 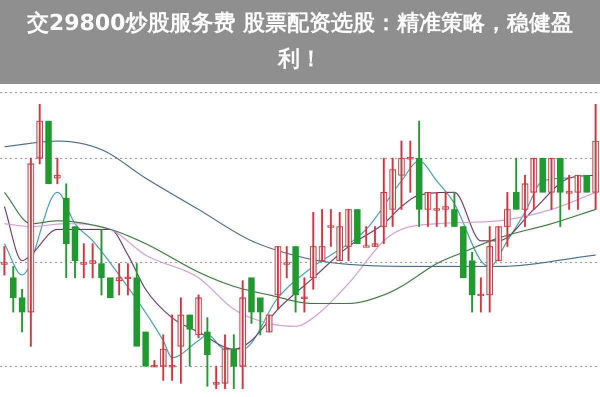 What do you see at coordinates (300, 42) in the screenshot?
I see `chart-title: 交29800炒股服务费 股票配资选股：精准策略，稳健盈利！` at bounding box center [300, 42].